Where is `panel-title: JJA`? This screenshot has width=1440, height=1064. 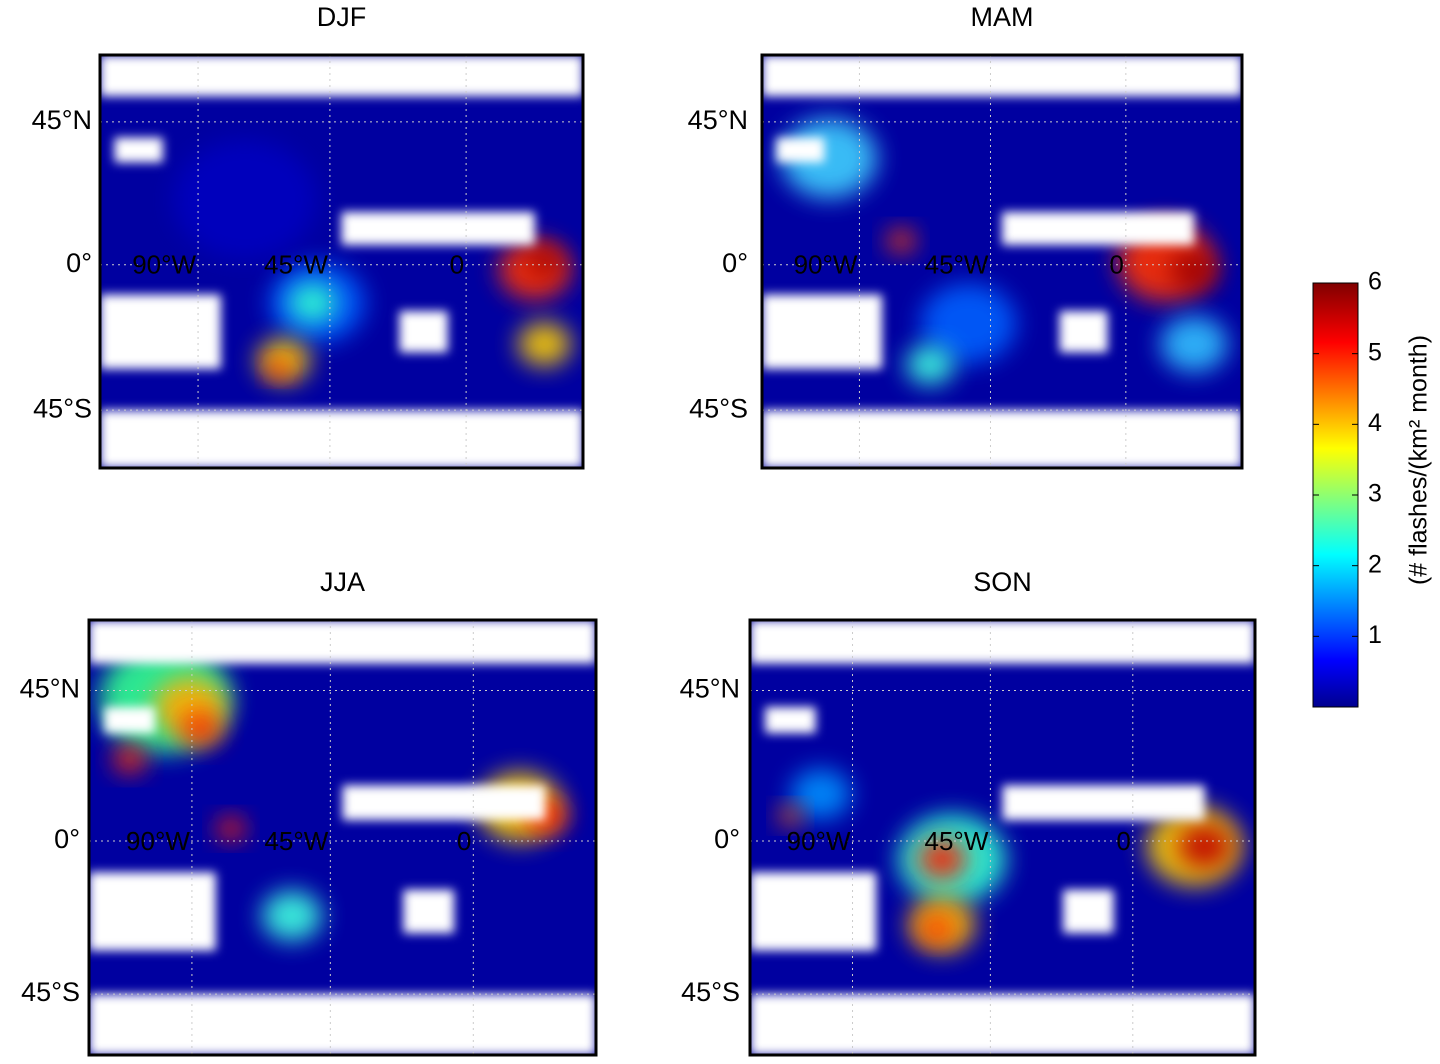 panel-title: JJA is located at coordinates (342, 582).